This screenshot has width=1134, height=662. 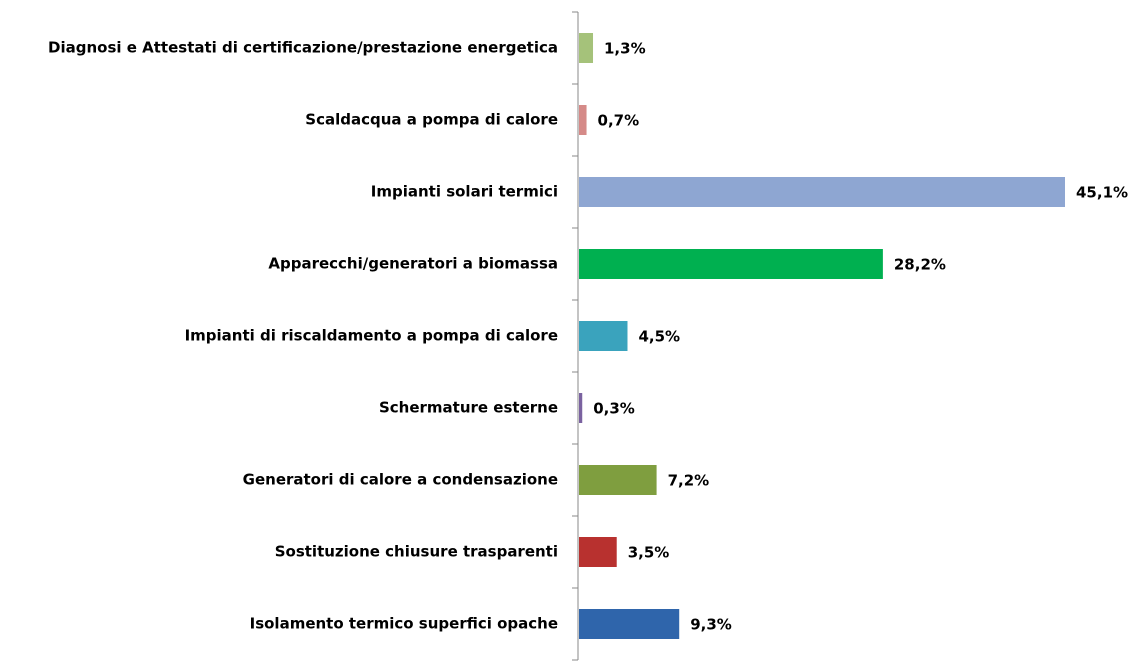 I want to click on category-label: Sostituzione chiusure trasparenti, so click(x=416, y=552).